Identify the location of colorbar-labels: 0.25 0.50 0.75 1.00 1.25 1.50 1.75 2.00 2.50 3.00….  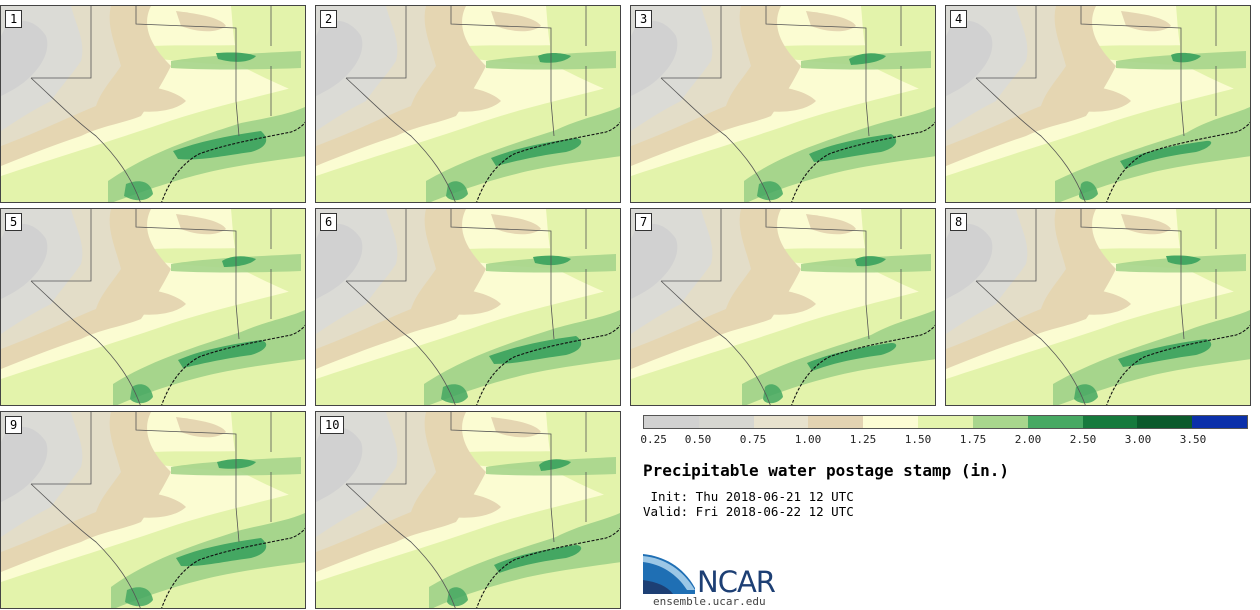
(944, 441).